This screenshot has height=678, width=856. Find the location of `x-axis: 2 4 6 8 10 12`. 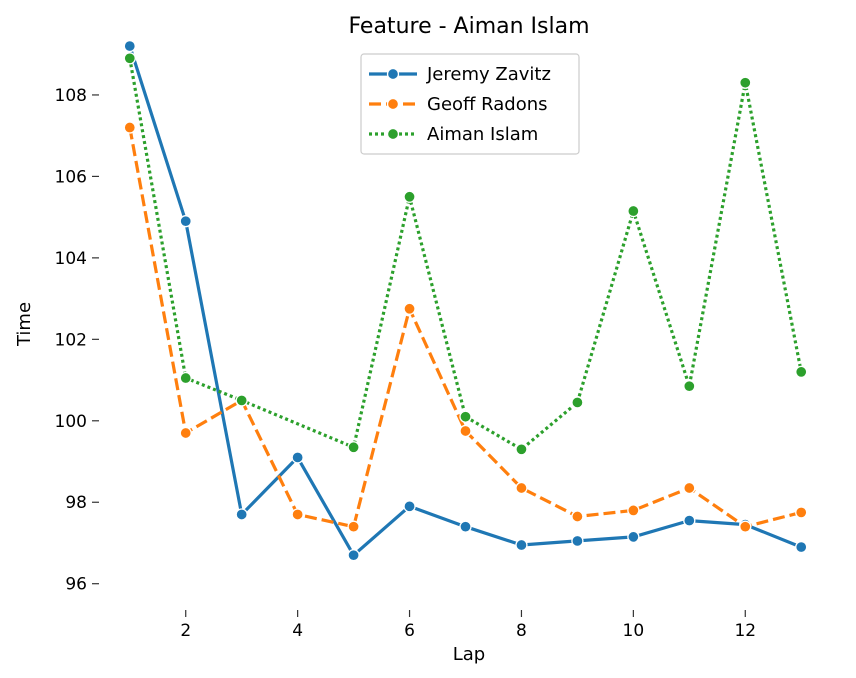

x-axis: 2 4 6 8 10 12 is located at coordinates (468, 625).